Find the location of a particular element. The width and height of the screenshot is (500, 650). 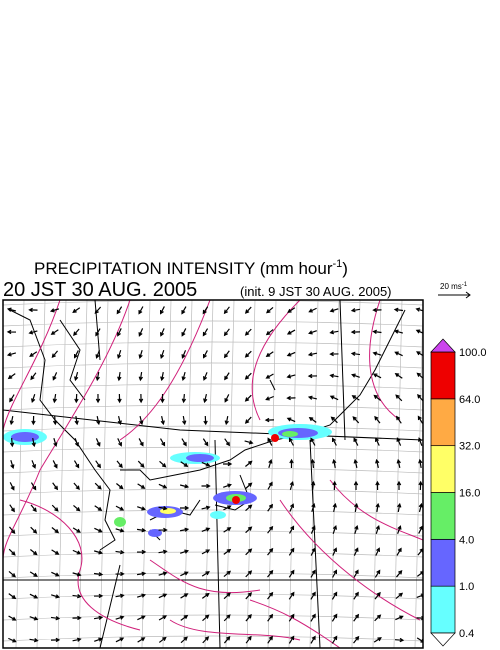

valid-time: 20 JST 30 AUG. 2005 is located at coordinates (100, 290).